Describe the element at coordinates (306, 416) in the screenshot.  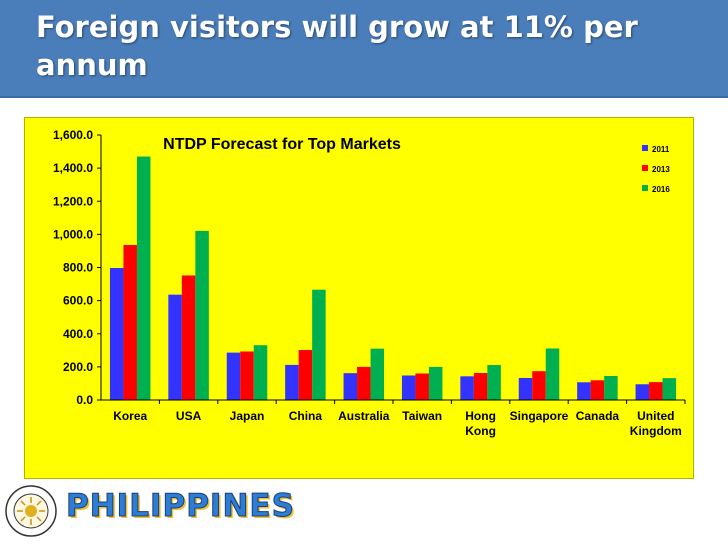
I see `x-tick-label: China` at that location.